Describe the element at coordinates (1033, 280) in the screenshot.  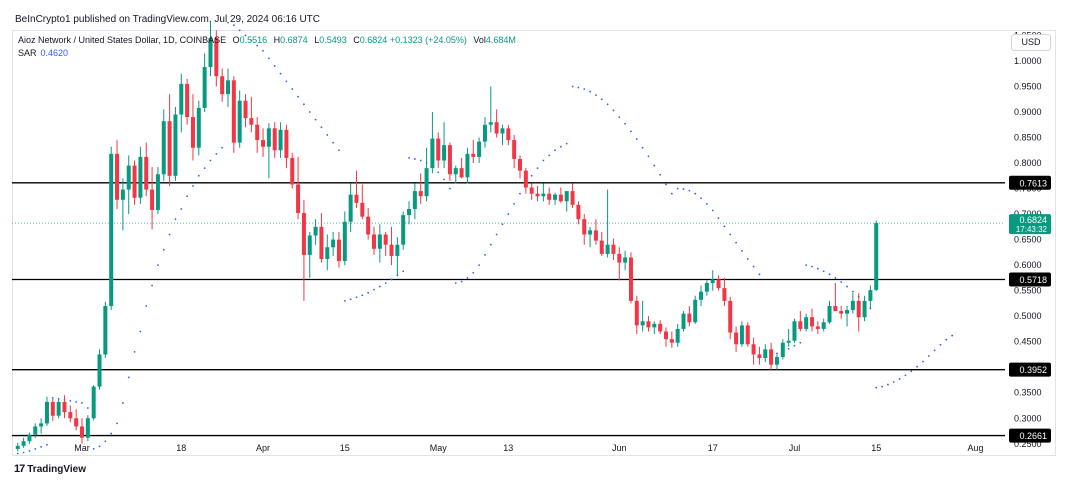
I see `key-level-label: 0.5718` at that location.